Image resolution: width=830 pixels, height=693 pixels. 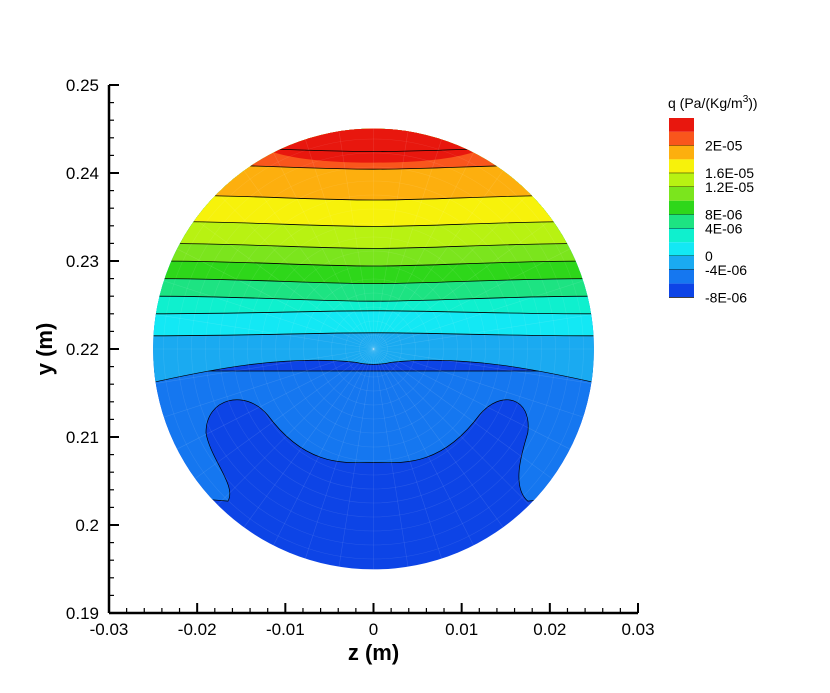 What do you see at coordinates (713, 102) in the screenshot?
I see `legend-title: q (Pa/(Kg/m3))` at bounding box center [713, 102].